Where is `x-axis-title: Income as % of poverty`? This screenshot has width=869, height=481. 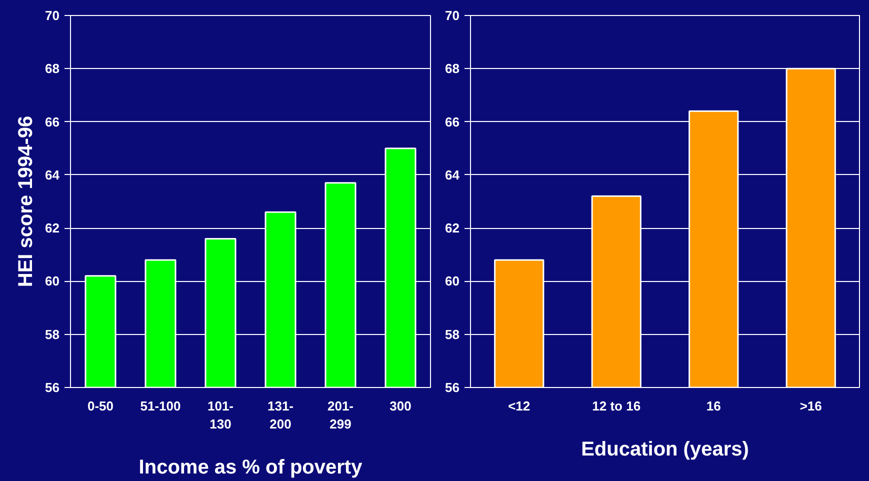 x-axis-title: Income as % of poverty is located at coordinates (251, 467).